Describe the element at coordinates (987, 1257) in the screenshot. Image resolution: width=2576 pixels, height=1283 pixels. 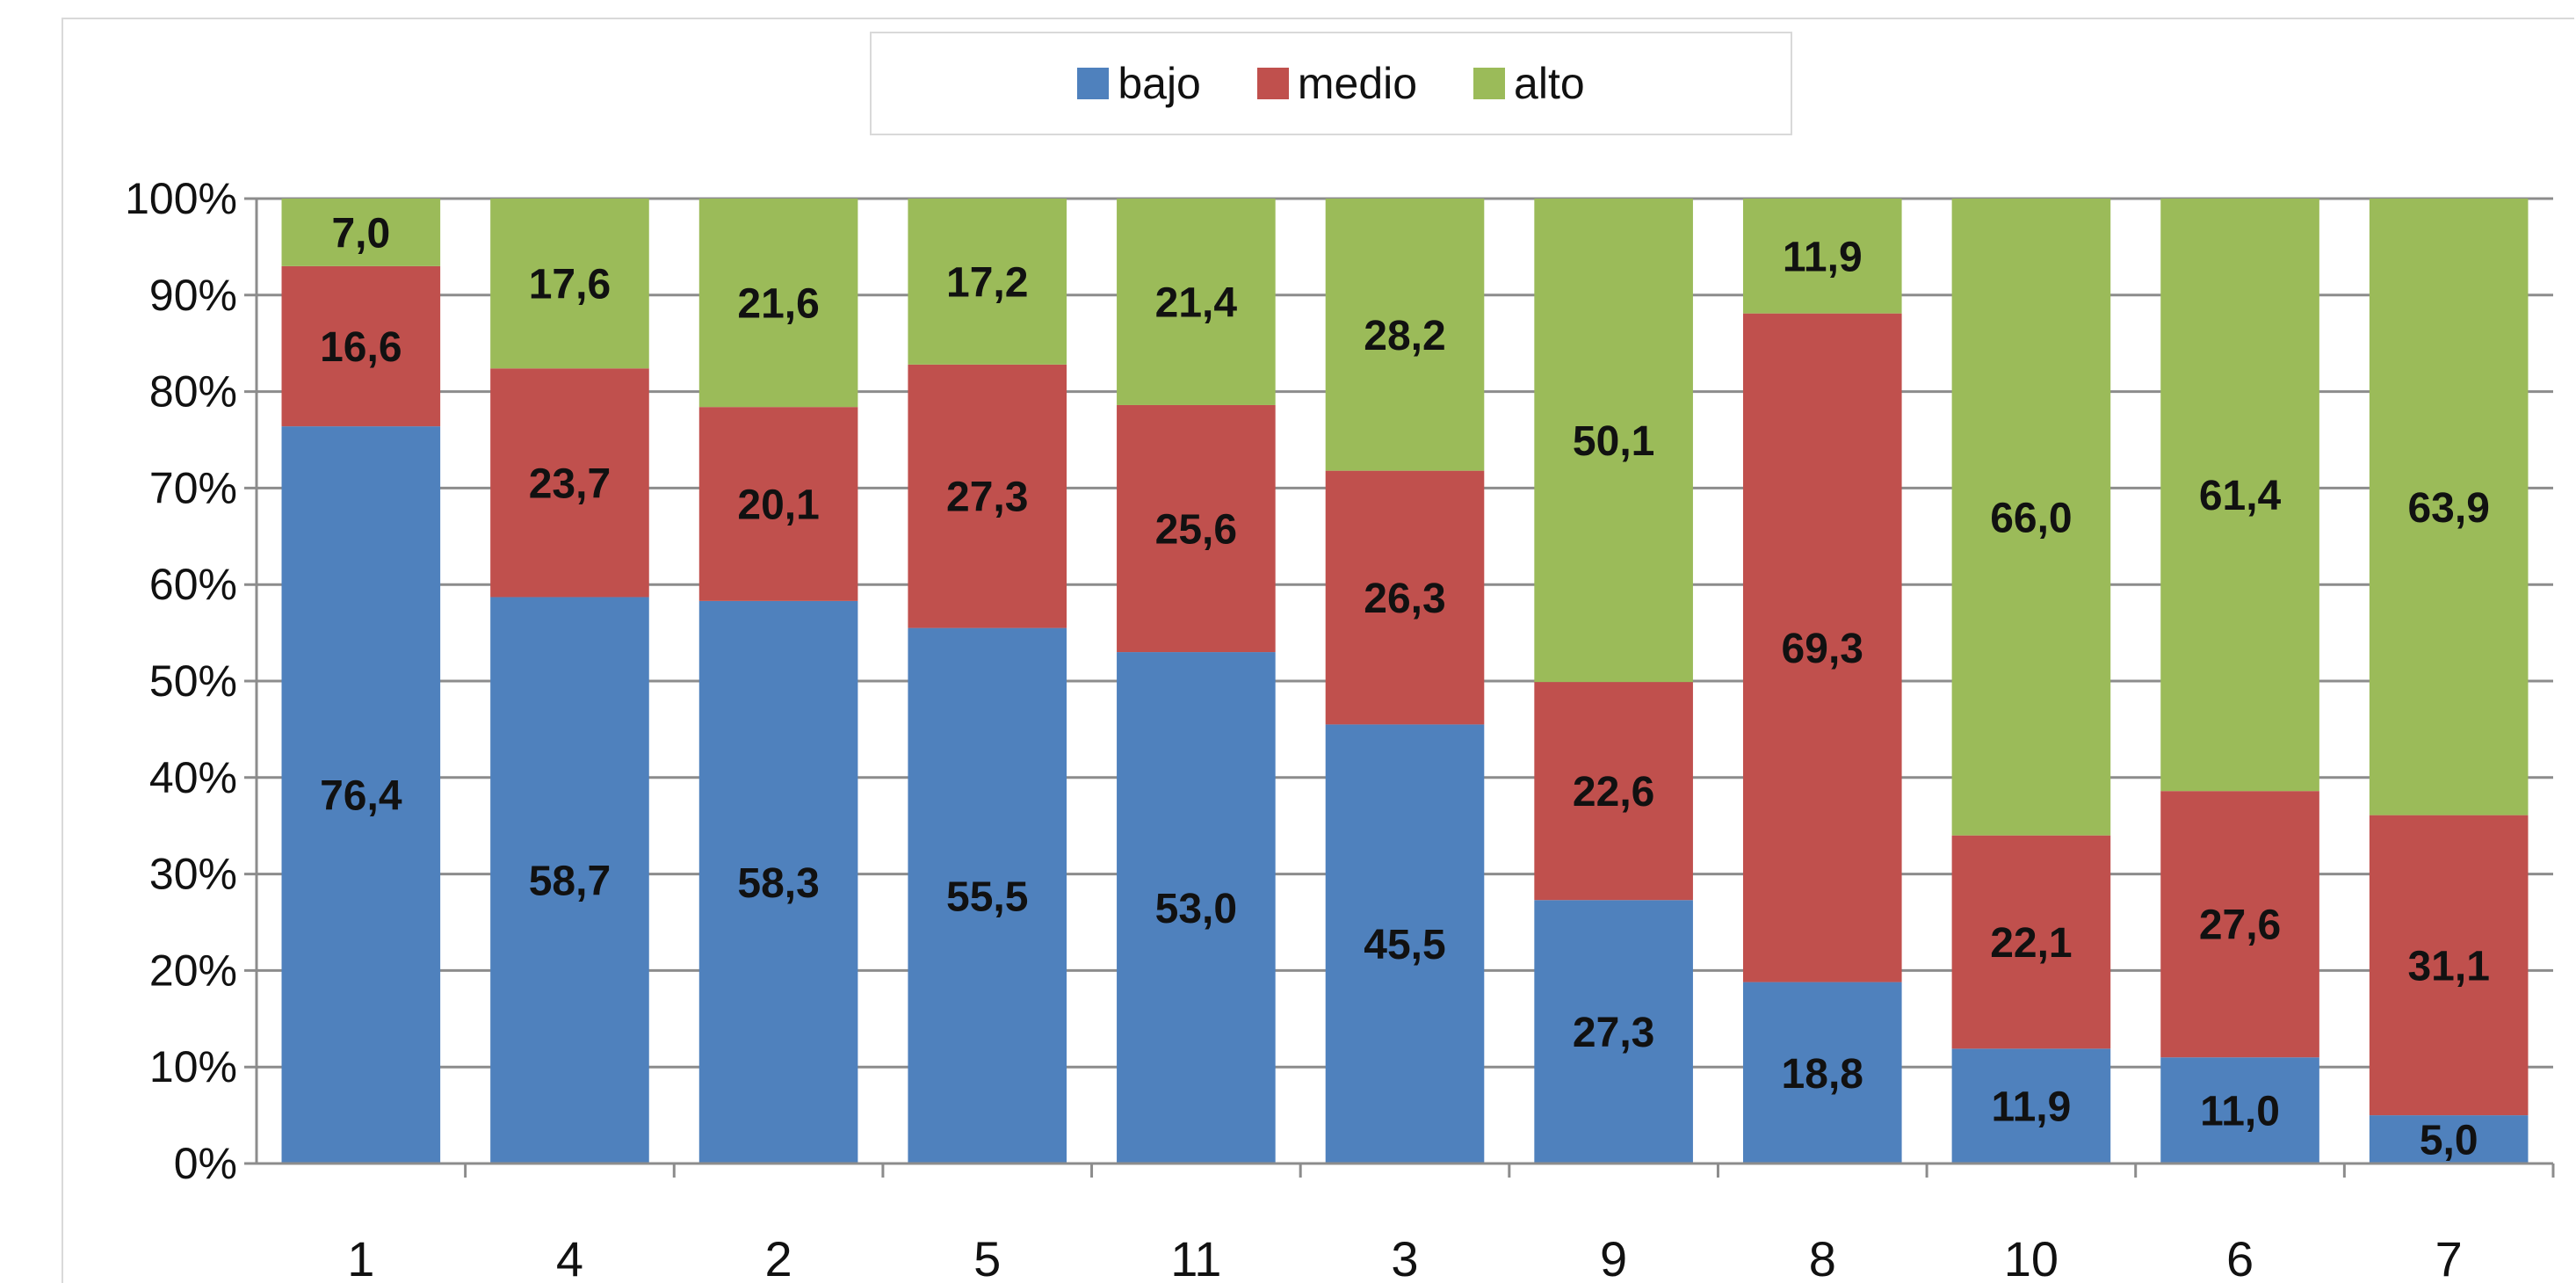
I see `x-tick-label-5: 5` at that location.